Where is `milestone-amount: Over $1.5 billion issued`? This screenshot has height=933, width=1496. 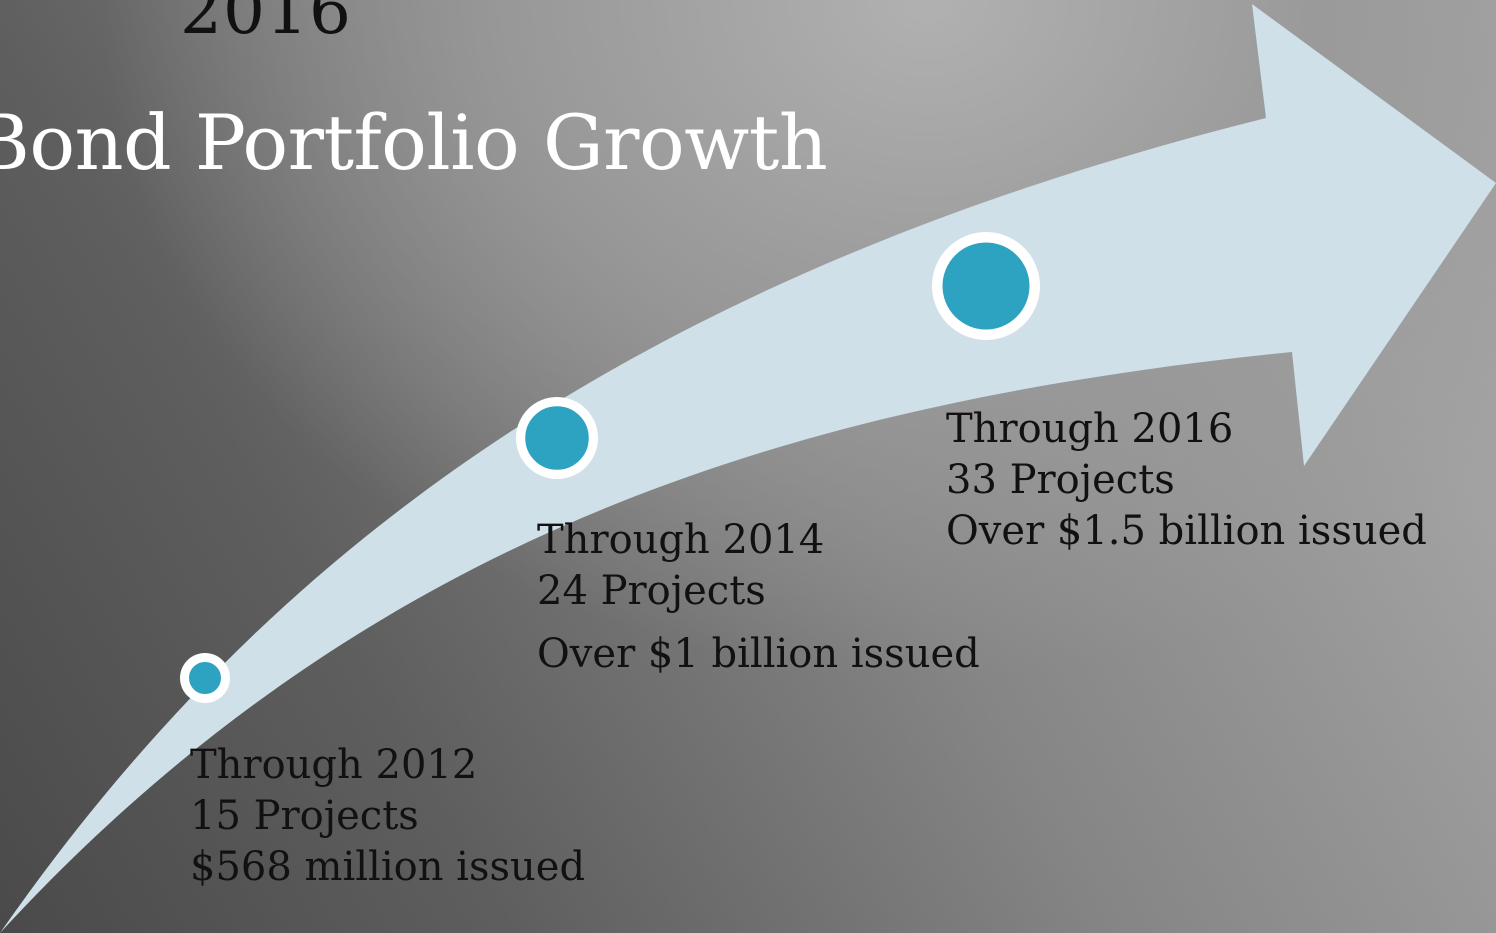
milestone-amount: Over $1.5 billion issued is located at coordinates (1186, 531).